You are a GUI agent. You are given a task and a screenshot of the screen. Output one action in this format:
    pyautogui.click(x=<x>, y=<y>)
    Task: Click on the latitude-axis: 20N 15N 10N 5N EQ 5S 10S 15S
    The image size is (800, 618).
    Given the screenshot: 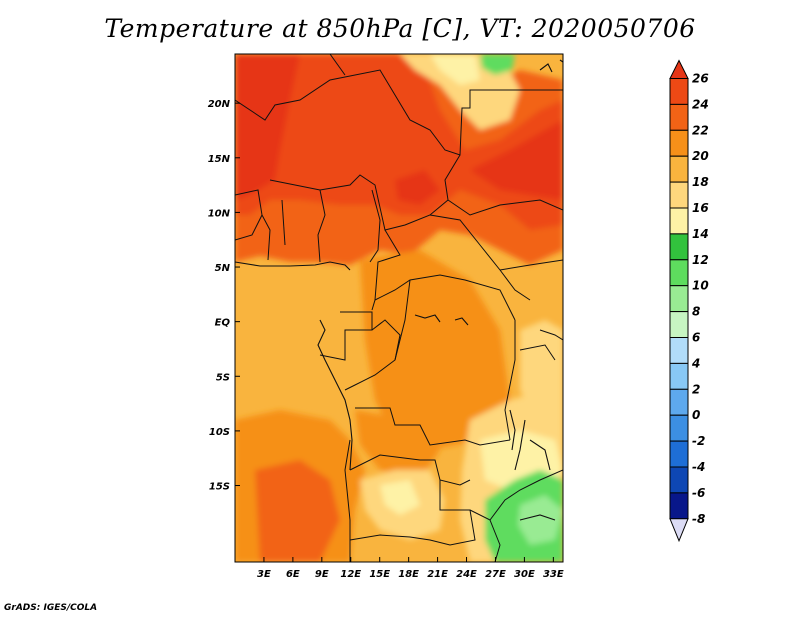 What is the action you would take?
    pyautogui.click(x=224, y=296)
    